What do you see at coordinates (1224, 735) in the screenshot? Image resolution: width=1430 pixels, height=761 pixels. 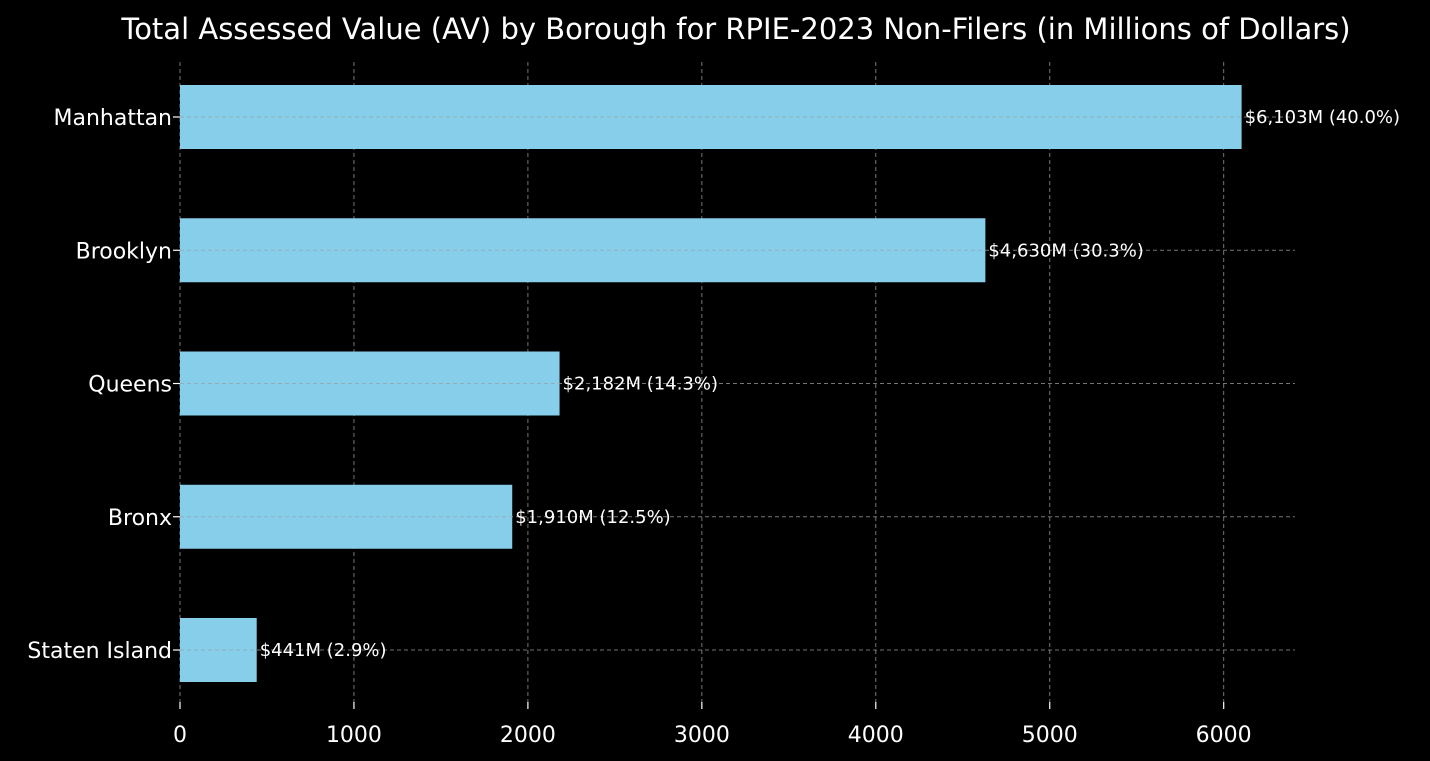 I see `x-tick-label: 6000` at bounding box center [1224, 735].